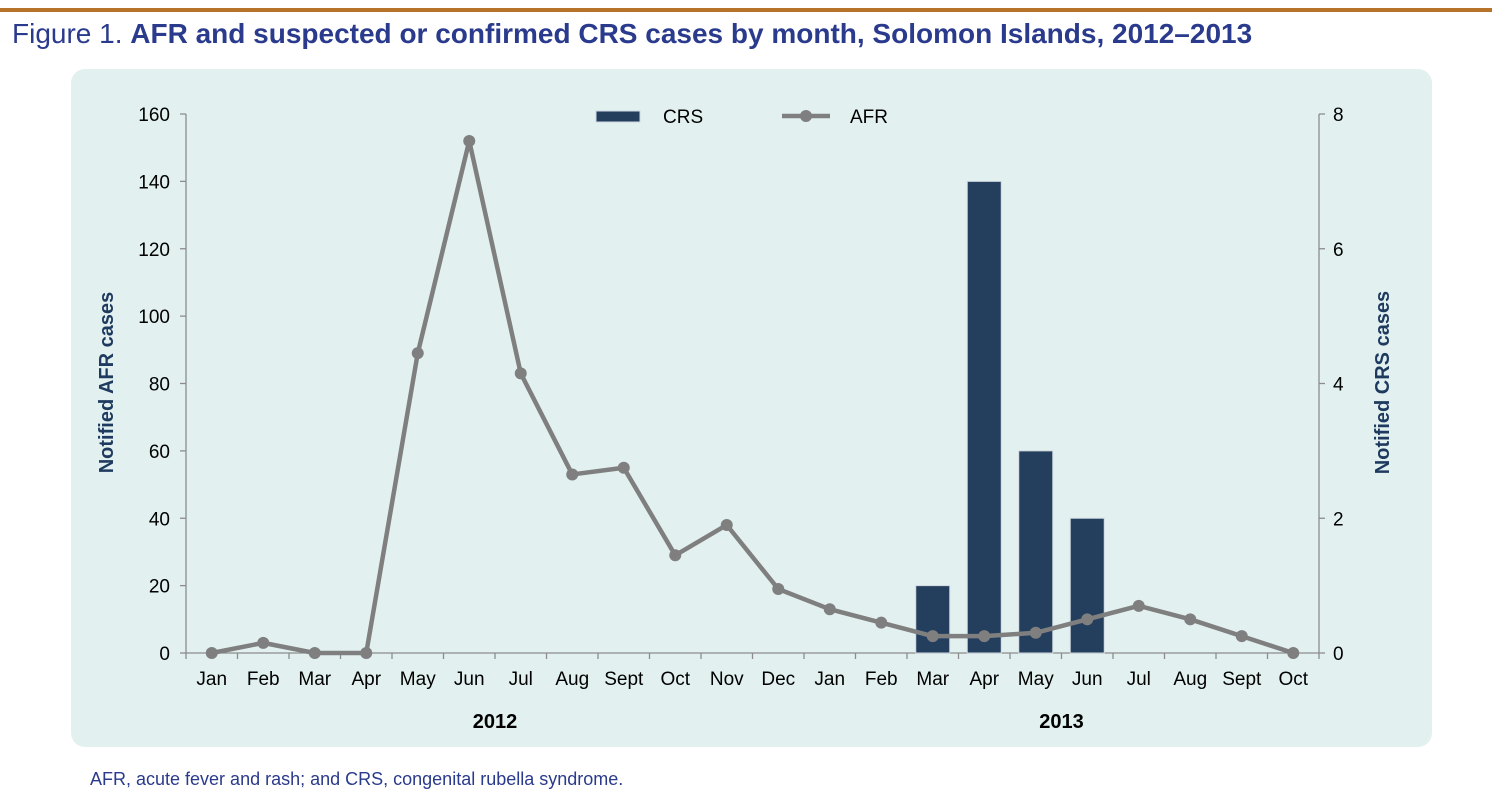  What do you see at coordinates (67, 33) in the screenshot?
I see `figure-label: Figure 1.` at bounding box center [67, 33].